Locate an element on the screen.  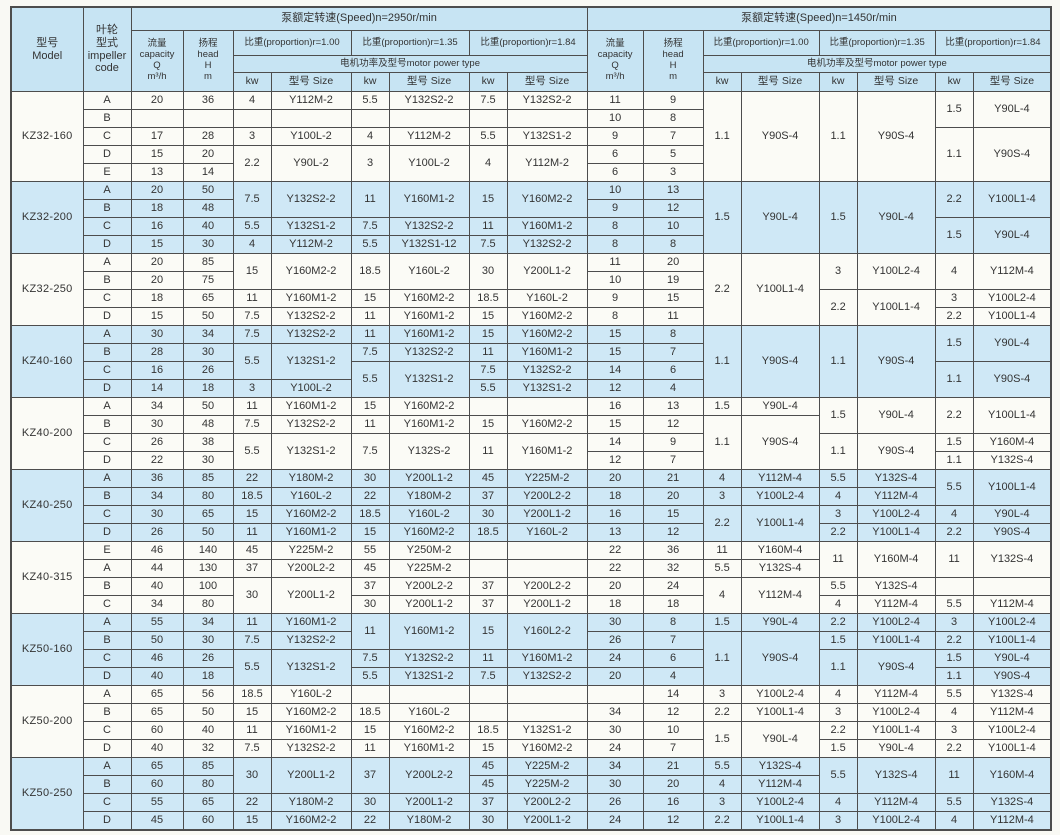
data-cell: 24 is located at coordinates (615, 658).